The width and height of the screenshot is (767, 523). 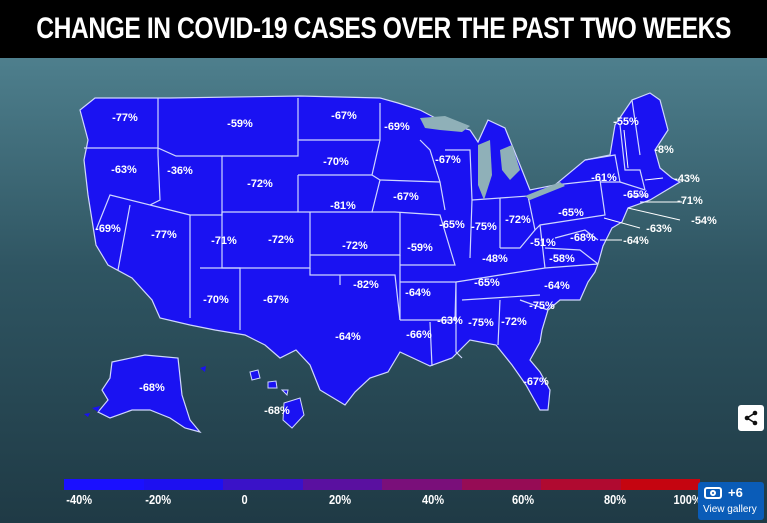 What do you see at coordinates (523, 499) in the screenshot?
I see `legend-tick-label: 60%` at bounding box center [523, 499].